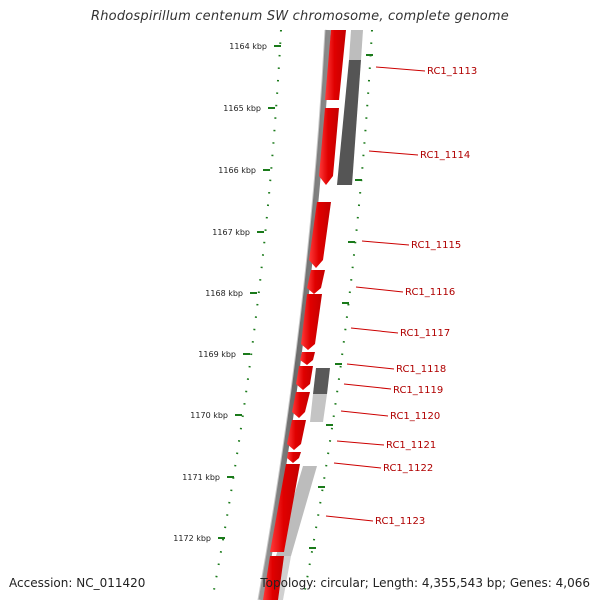 This screenshot has width=600, height=600. I want to click on gene-label-rc1-1119: RC1_1119, so click(418, 390).